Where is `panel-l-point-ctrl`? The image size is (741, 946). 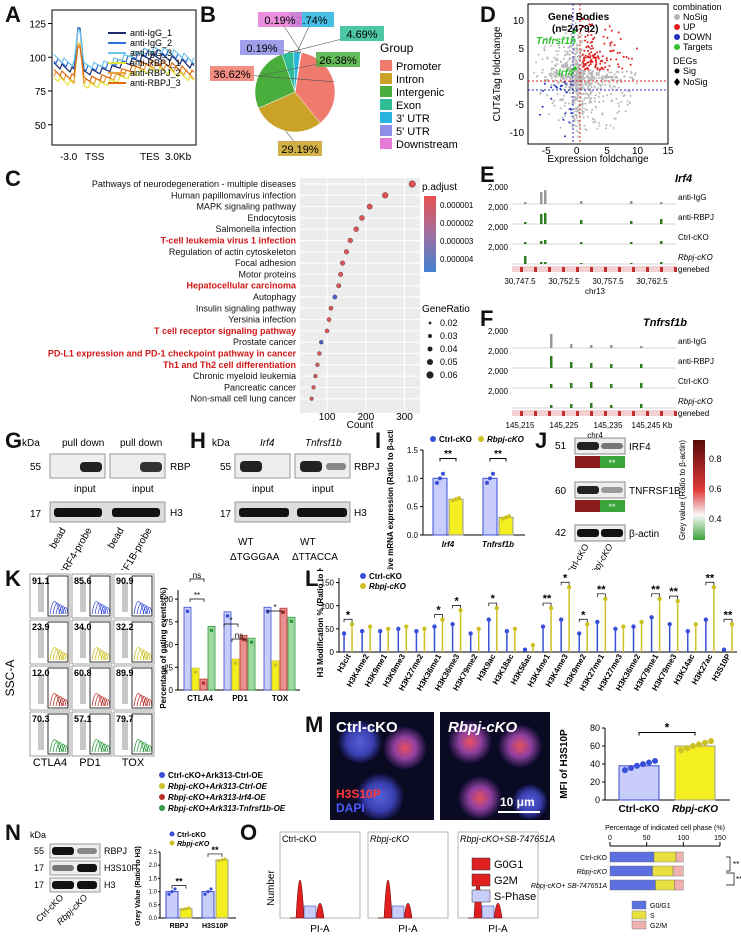
panel-l-point-ctrl is located at coordinates (651, 617).